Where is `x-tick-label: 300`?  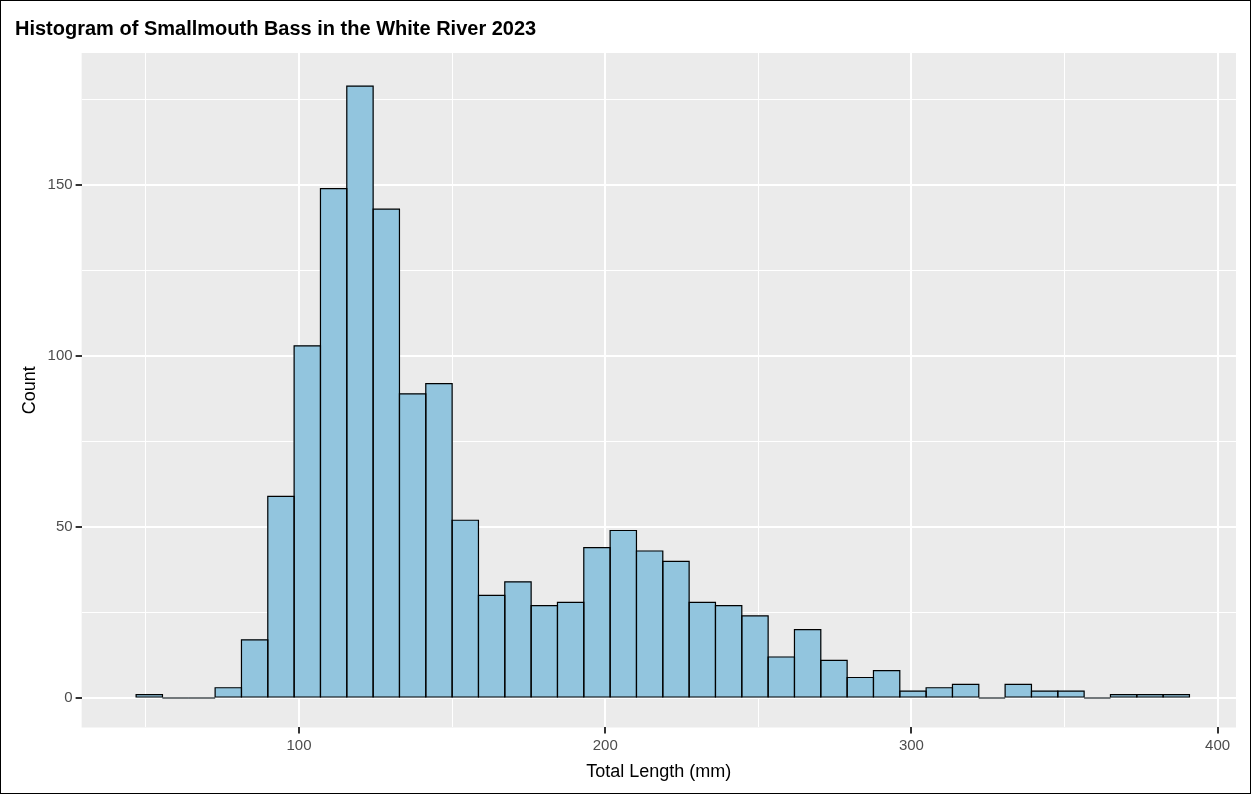
x-tick-label: 300 is located at coordinates (911, 744).